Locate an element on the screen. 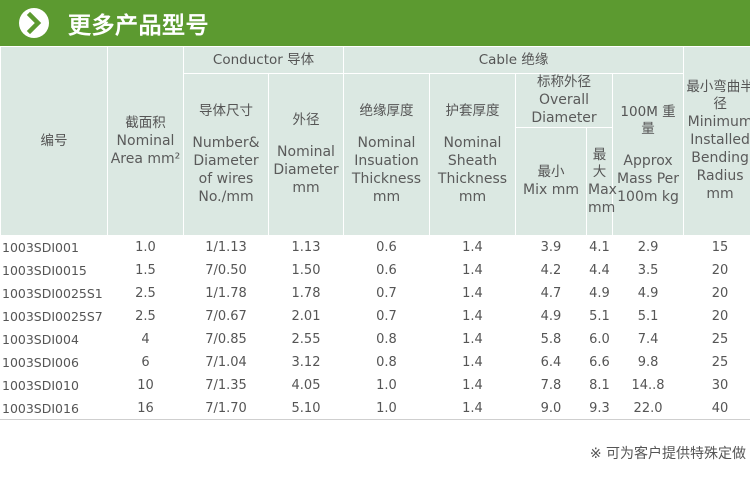 The image size is (750, 500). cell-wires: 7/1.04 is located at coordinates (226, 362).